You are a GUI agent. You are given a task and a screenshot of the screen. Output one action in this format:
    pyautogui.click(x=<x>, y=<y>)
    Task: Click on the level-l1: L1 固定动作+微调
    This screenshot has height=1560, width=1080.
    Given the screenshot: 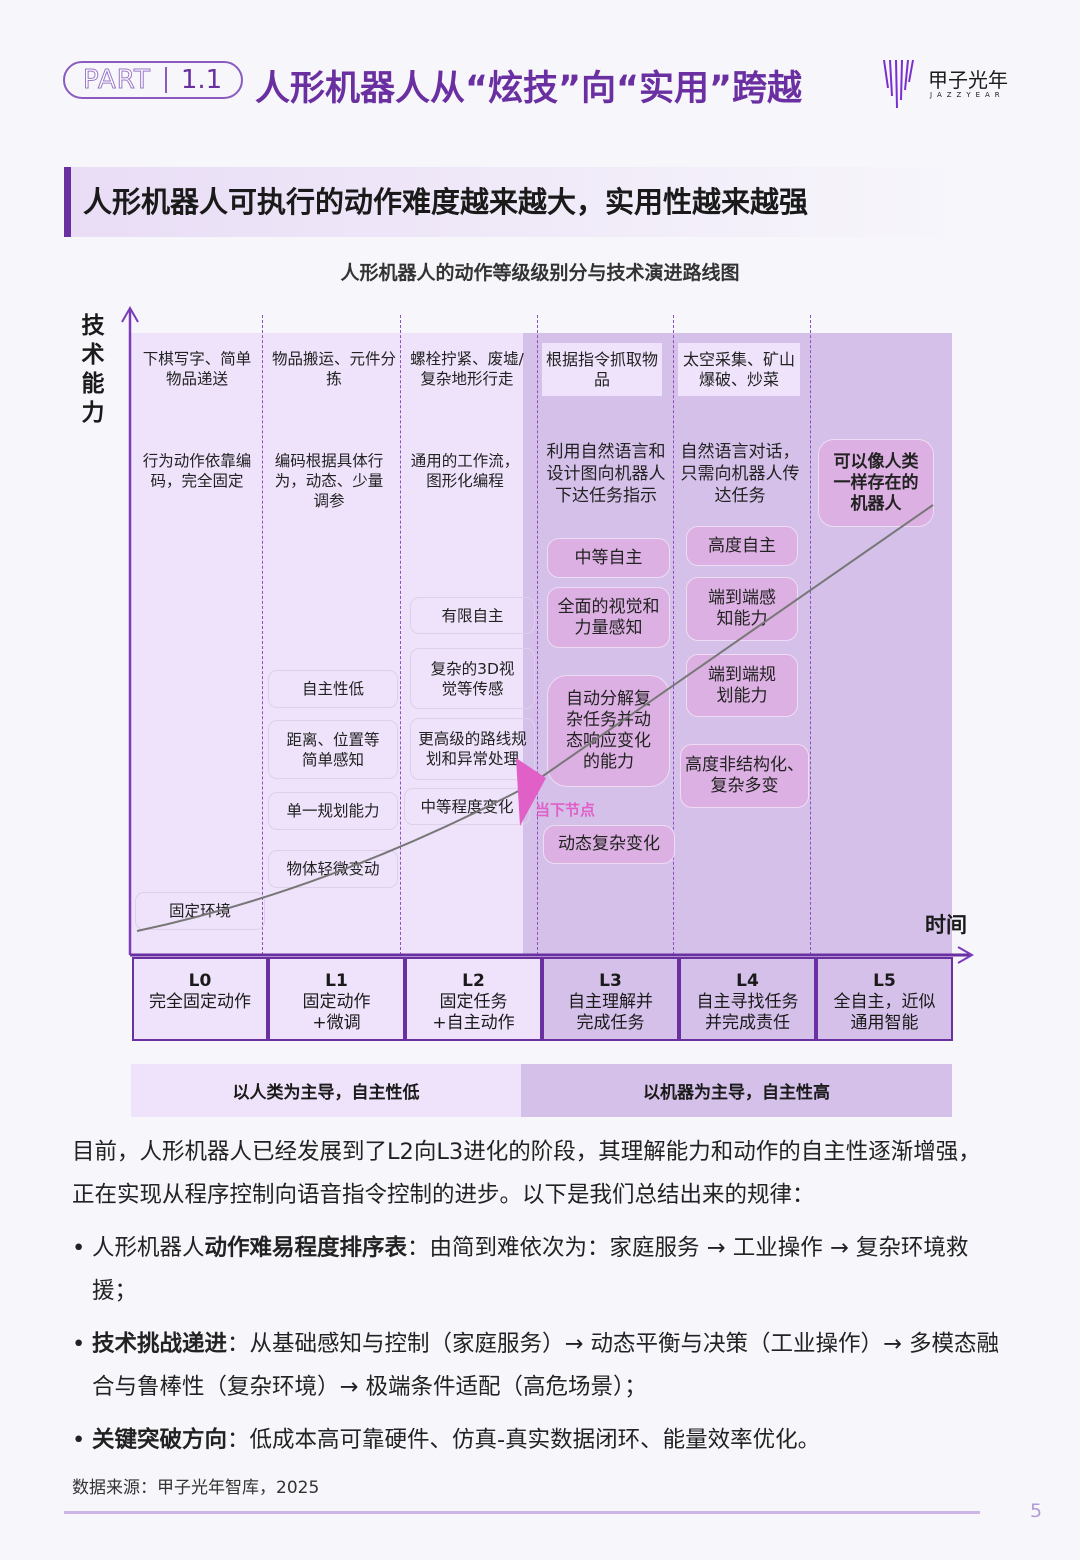 What is the action you would take?
    pyautogui.click(x=336, y=999)
    